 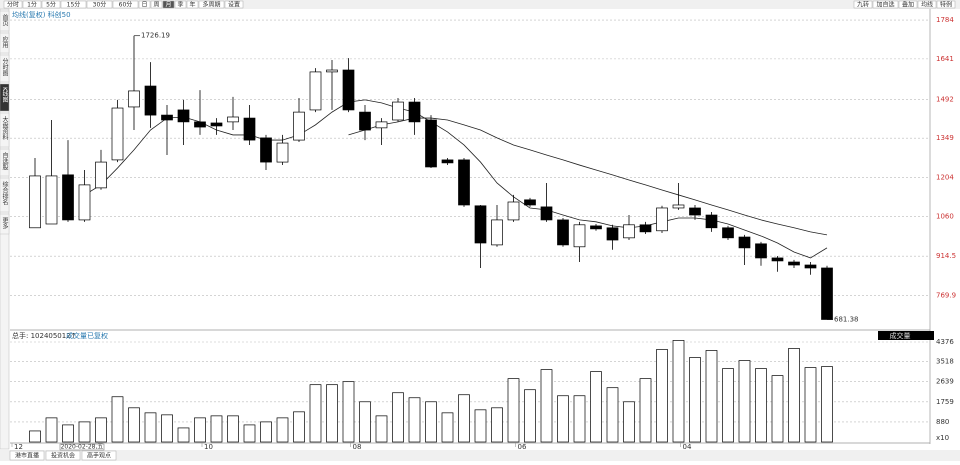 I want to click on sidebar-tab-label: 分时图, so click(x=4, y=67).